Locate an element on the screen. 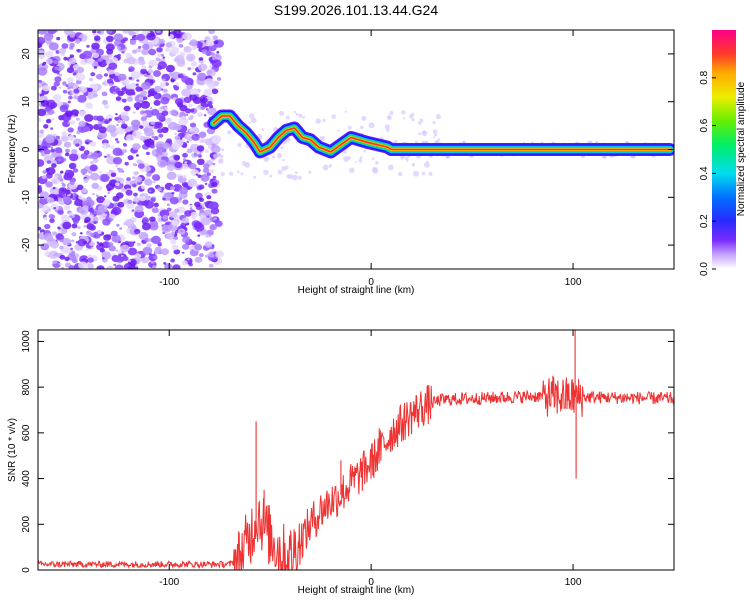  x-tick-label: -100 is located at coordinates (169, 282).